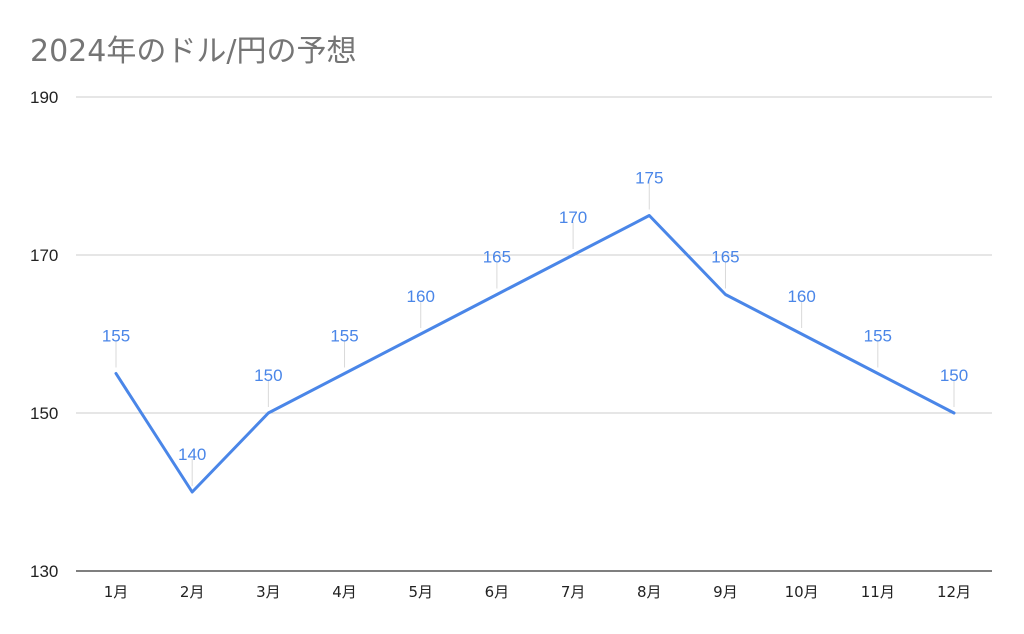 Image resolution: width=1024 pixels, height=634 pixels. Describe the element at coordinates (420, 592) in the screenshot. I see `x-tick-label: 5月` at that location.